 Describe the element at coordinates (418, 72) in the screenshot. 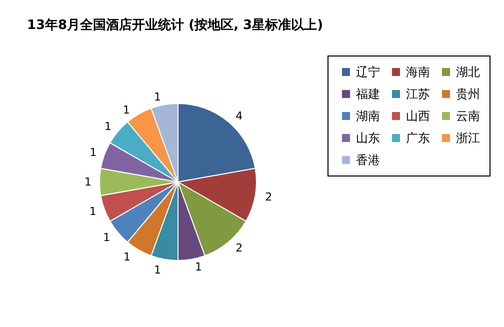

I see `legend-label: 海南` at that location.